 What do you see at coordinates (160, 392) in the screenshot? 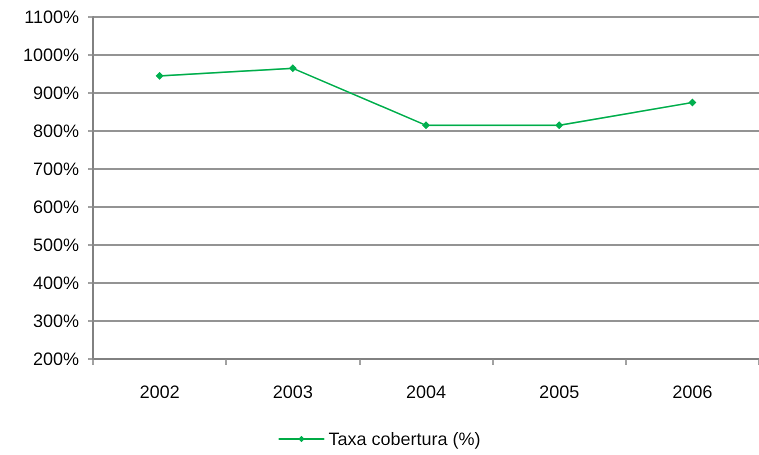
I see `x-tick-label: 2002` at bounding box center [160, 392].